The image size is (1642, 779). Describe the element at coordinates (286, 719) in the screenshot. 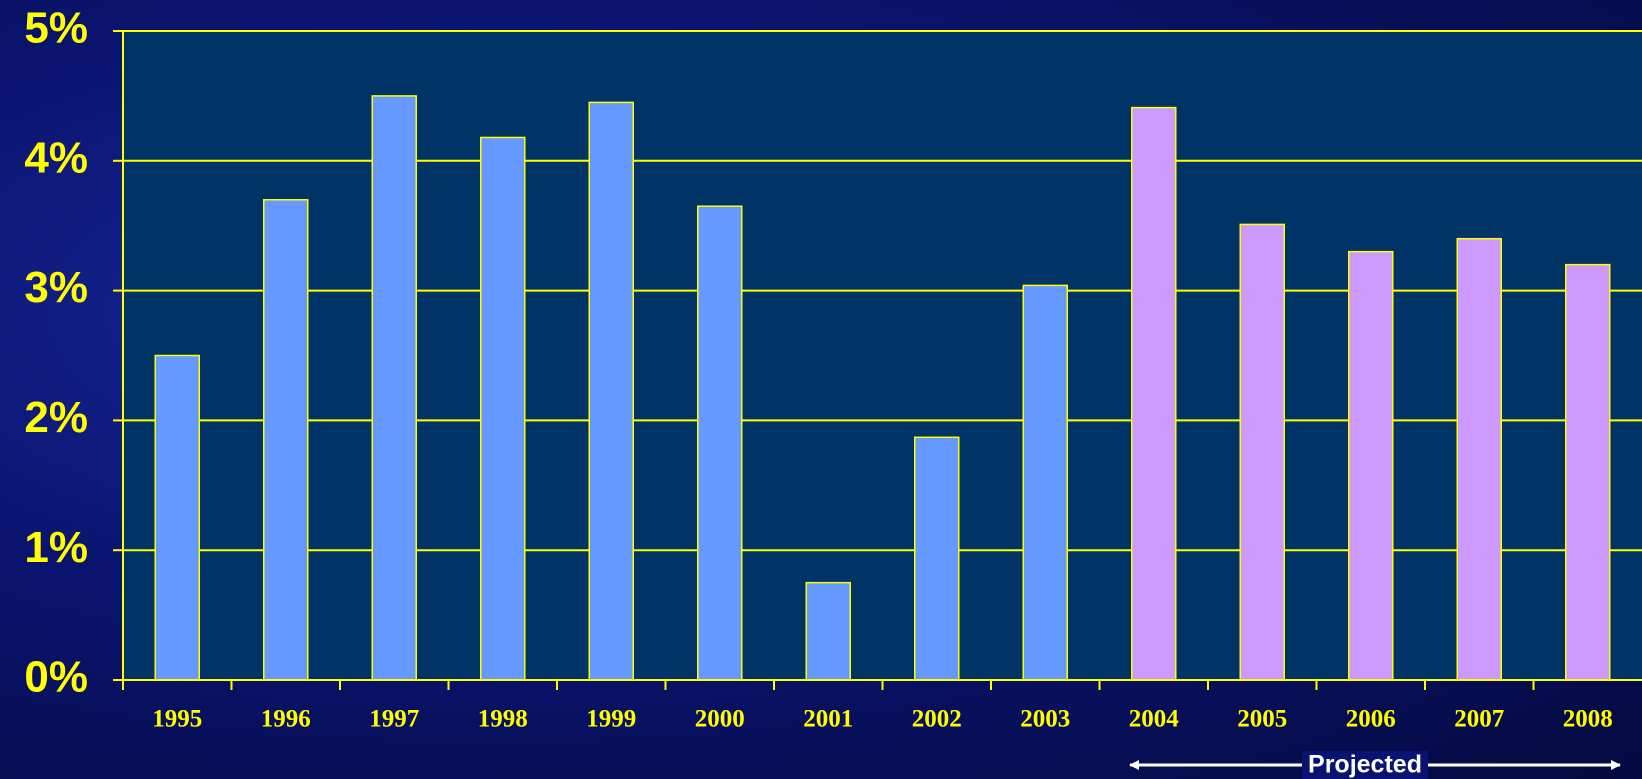

I see `x-tick-label: 1996` at that location.